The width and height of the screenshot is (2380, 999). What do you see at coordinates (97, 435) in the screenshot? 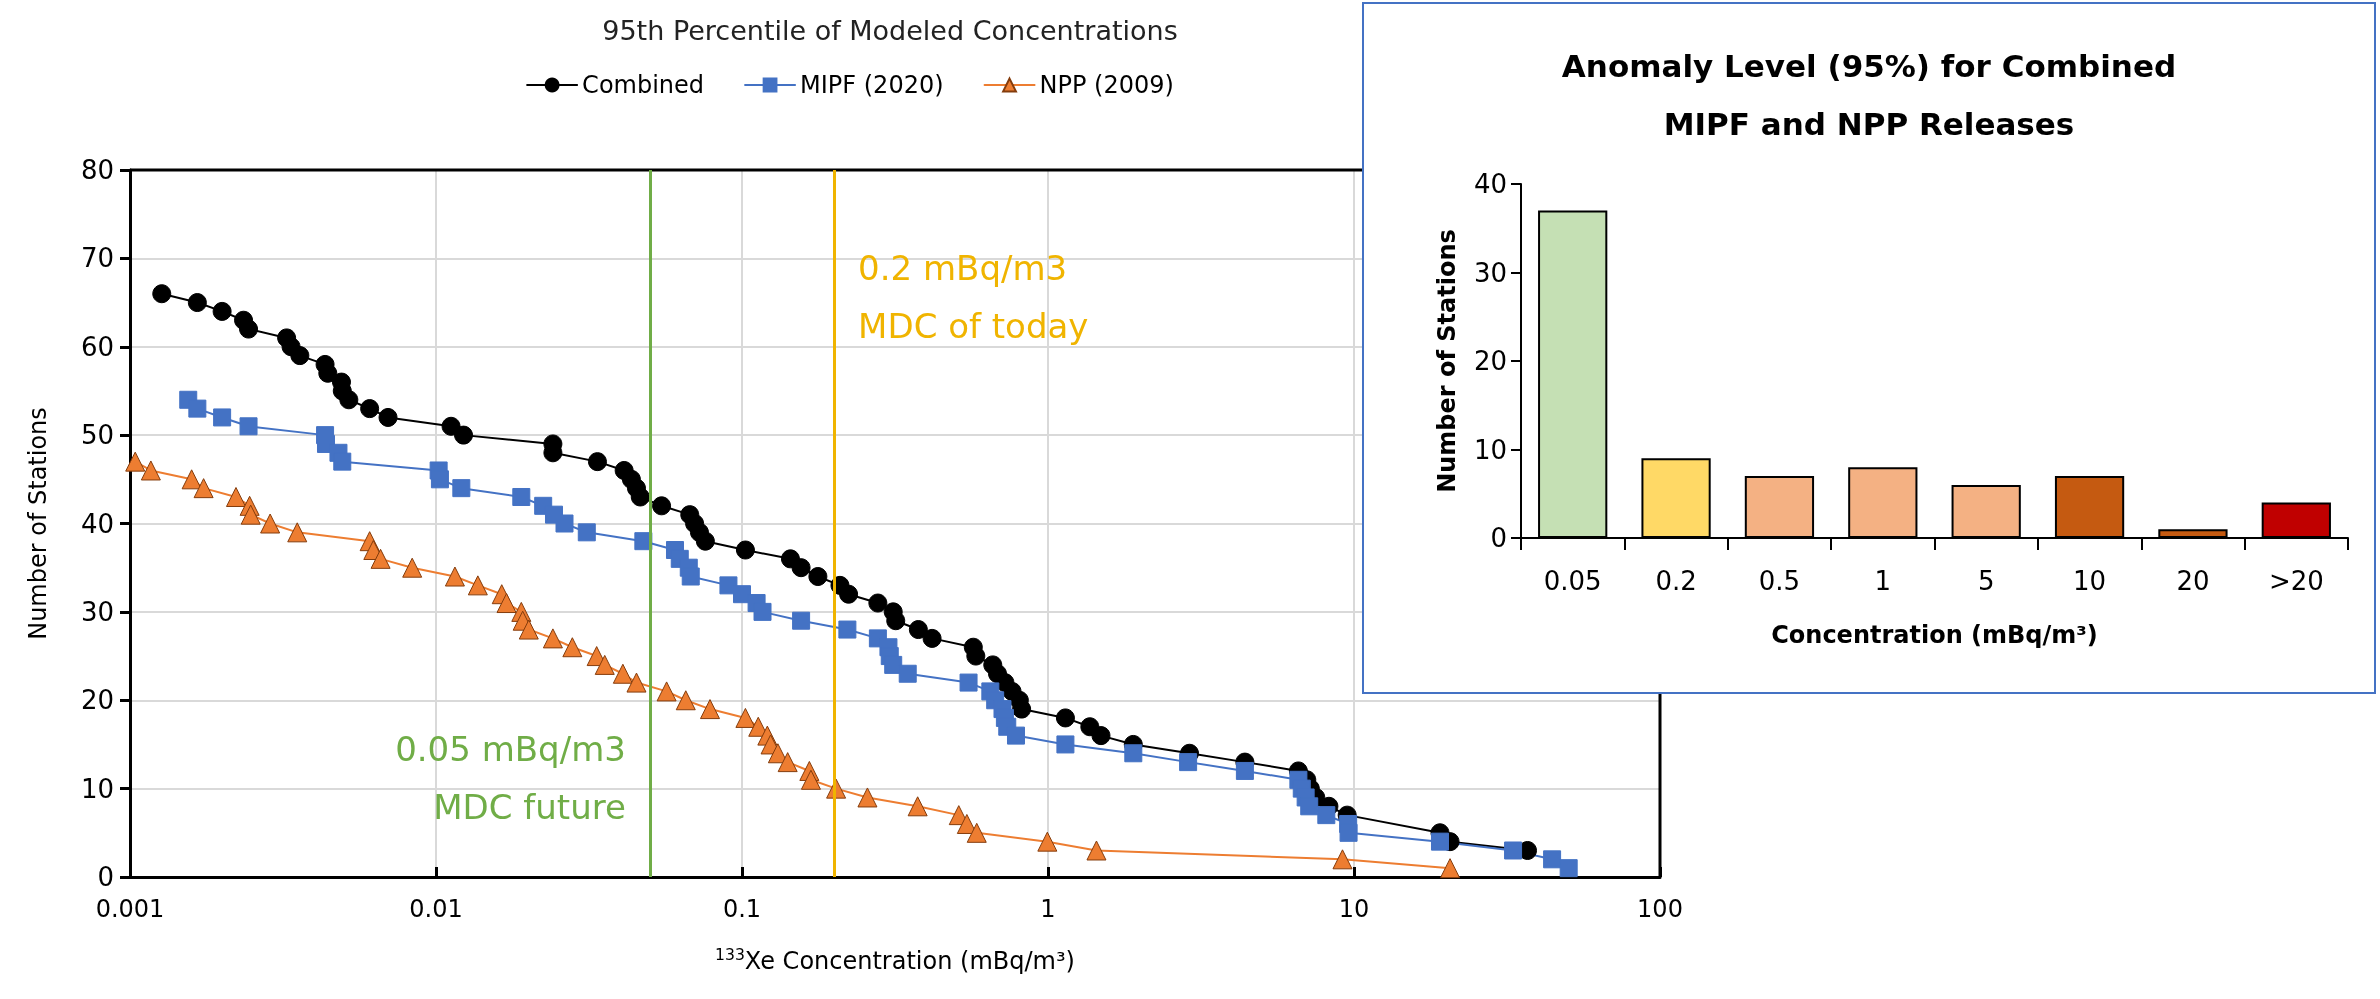
I see `y-tick-label: 50` at bounding box center [97, 435].